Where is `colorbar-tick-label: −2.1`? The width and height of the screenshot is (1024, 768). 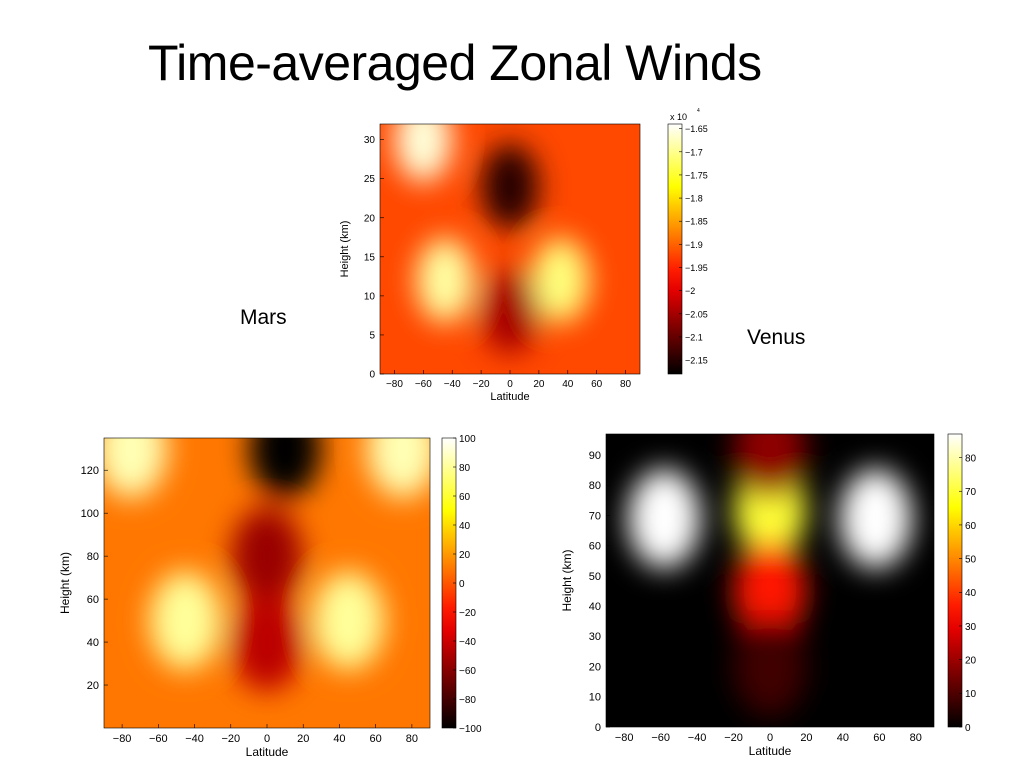
colorbar-tick-label: −2.1 is located at coordinates (694, 337).